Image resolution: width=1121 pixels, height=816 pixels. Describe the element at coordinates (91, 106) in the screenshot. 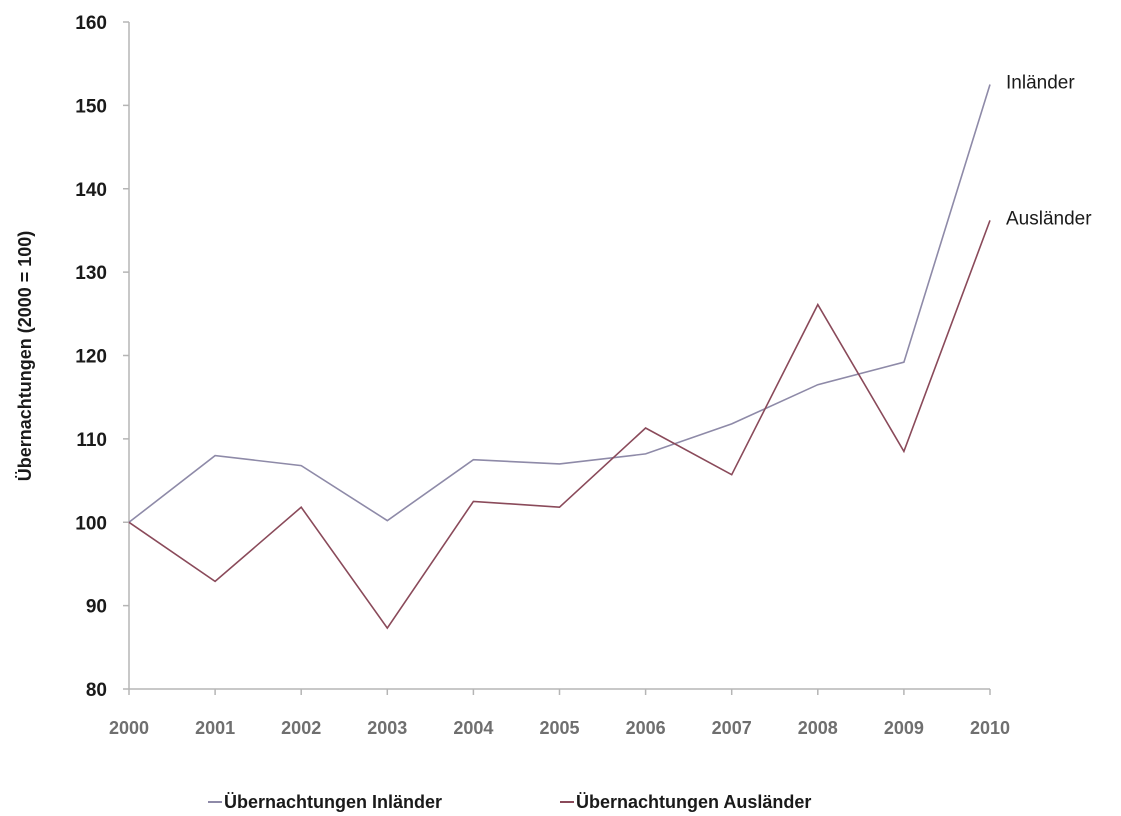

I see `y-tick-label: 150` at that location.